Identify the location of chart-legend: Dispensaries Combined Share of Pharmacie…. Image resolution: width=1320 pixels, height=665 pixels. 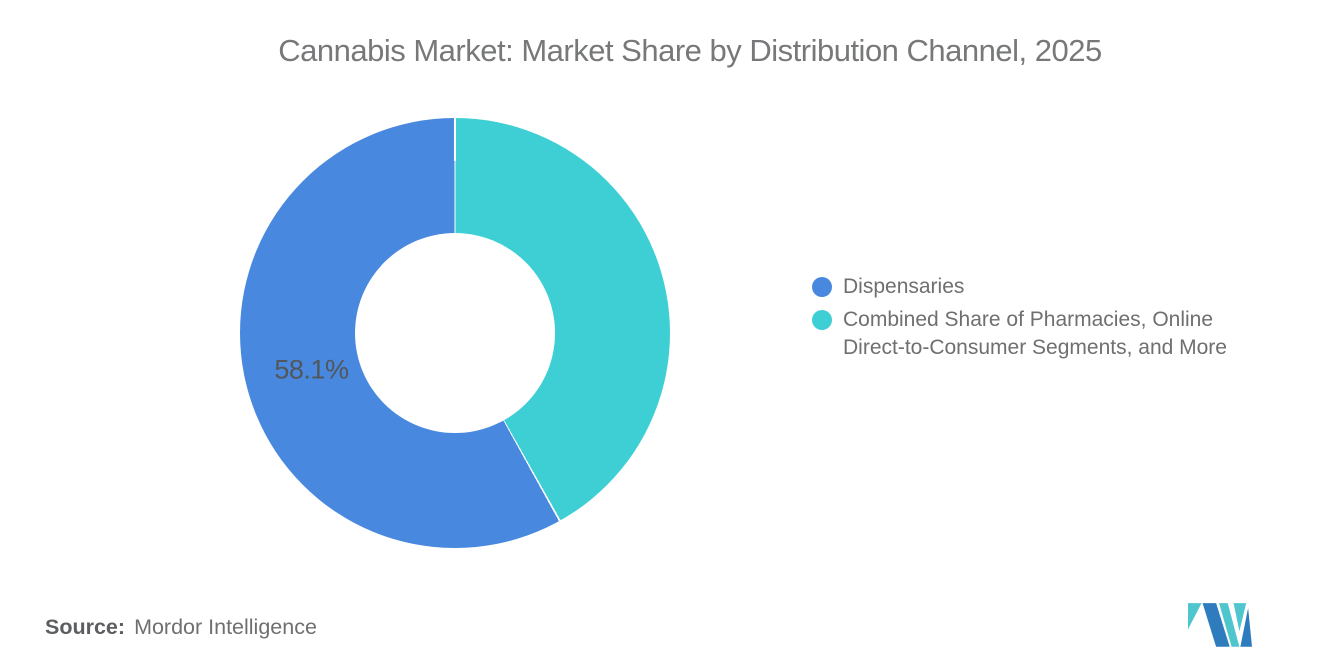
(1042, 320).